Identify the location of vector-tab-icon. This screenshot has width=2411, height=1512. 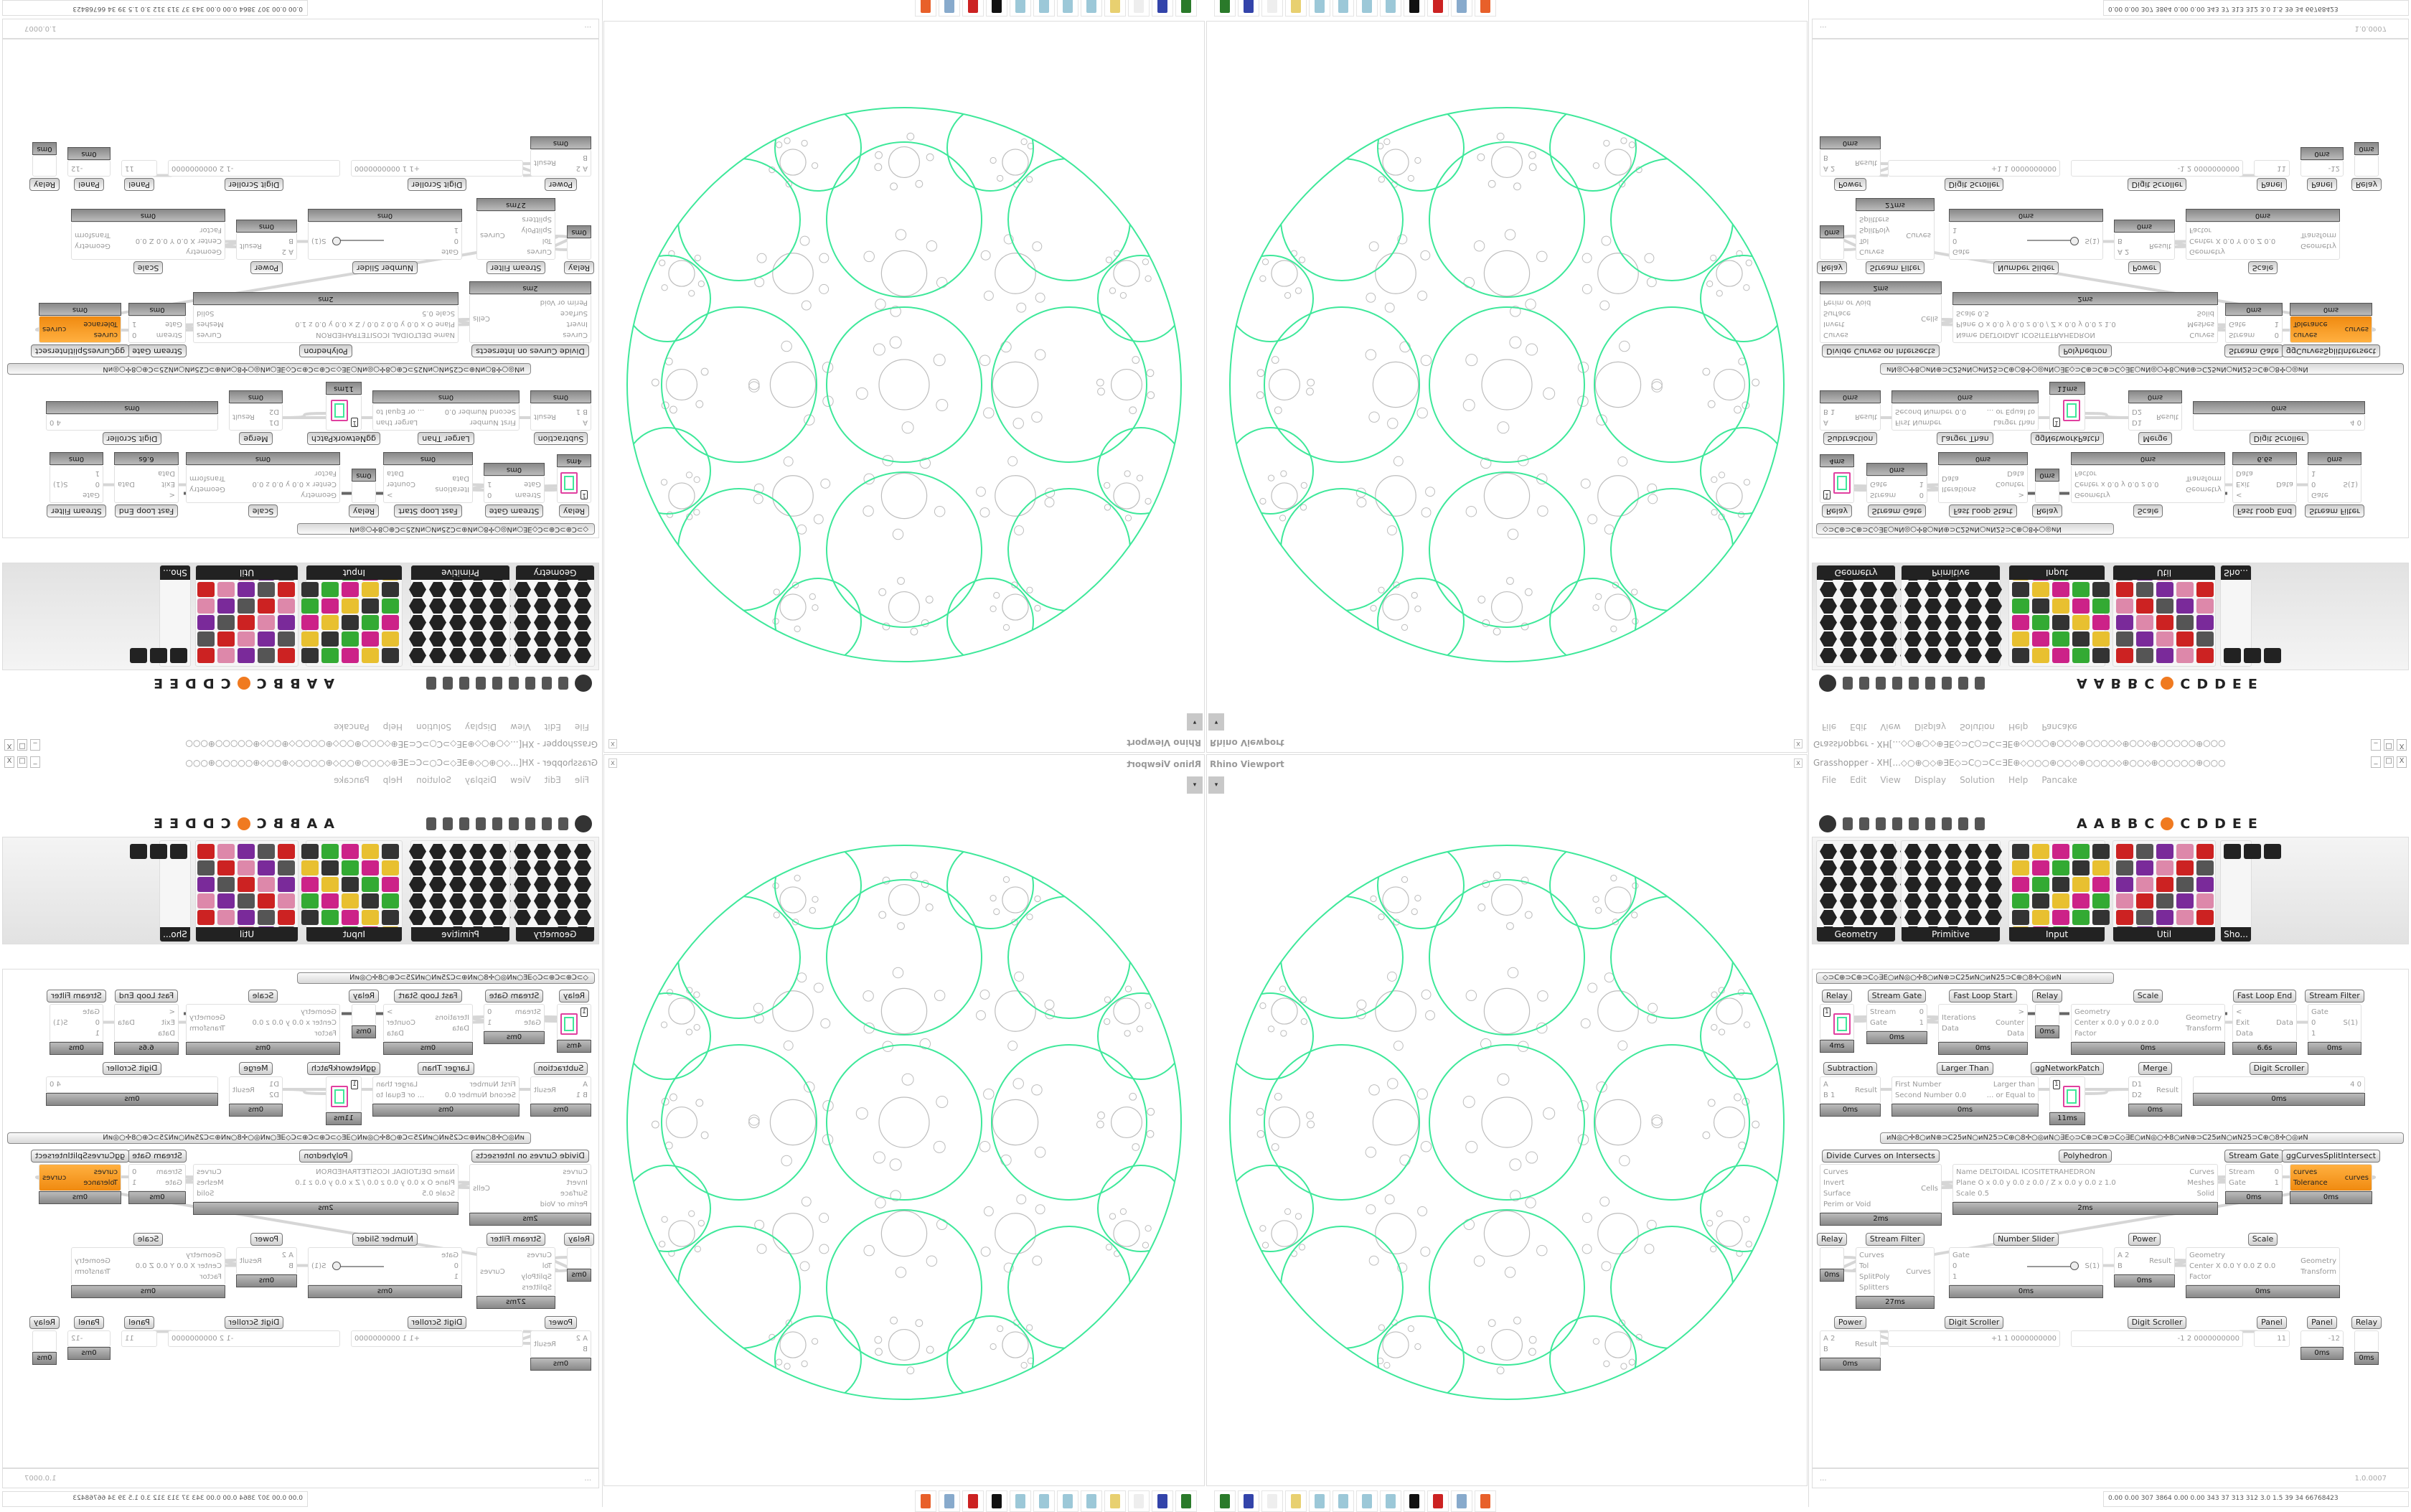
(547, 684).